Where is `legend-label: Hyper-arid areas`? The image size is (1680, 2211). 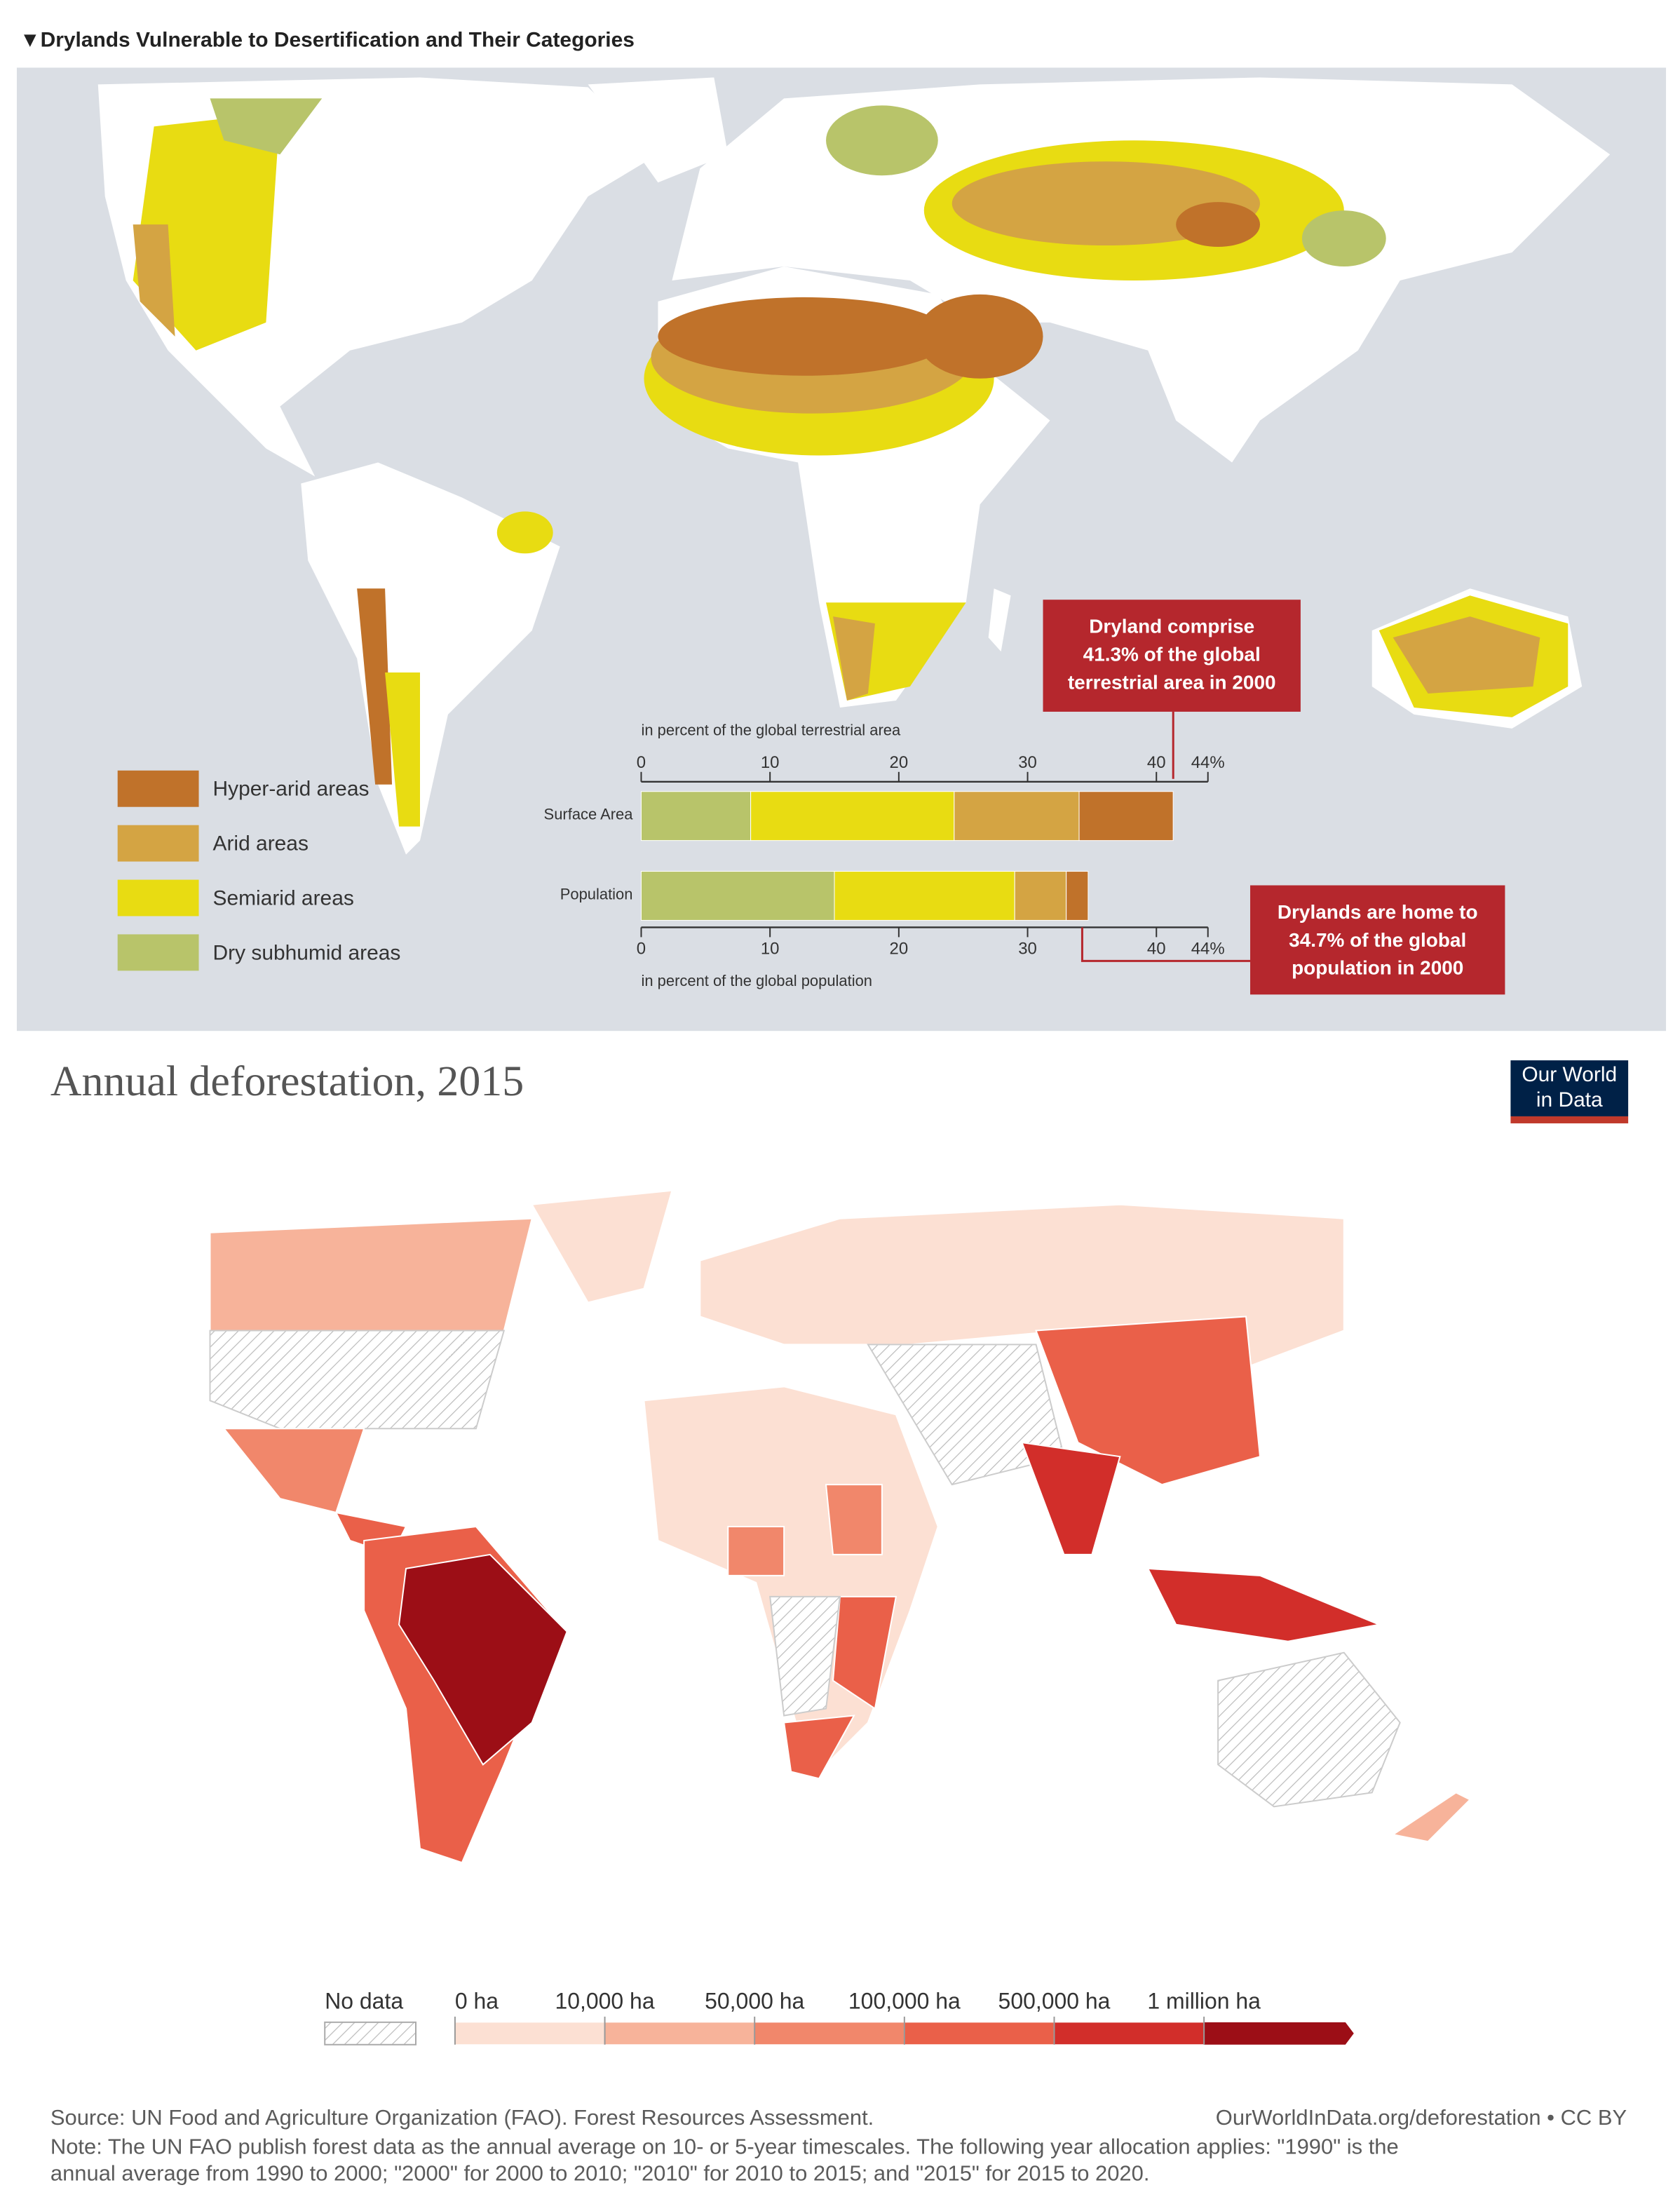
legend-label: Hyper-arid areas is located at coordinates (290, 789).